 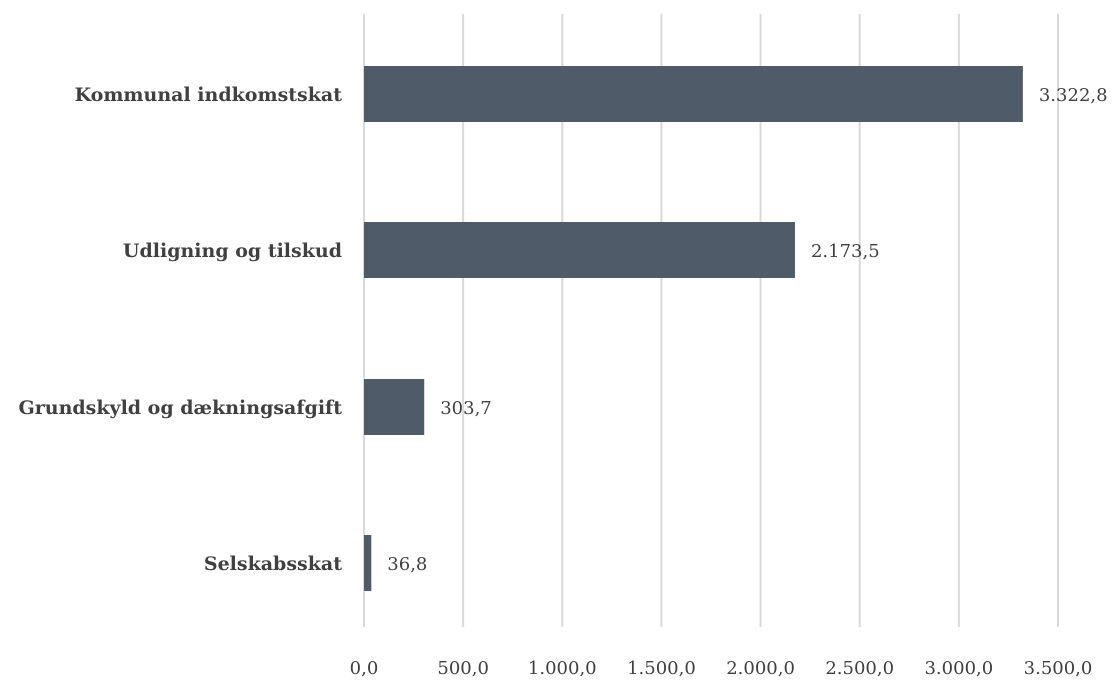 I want to click on category-label: Kommunal indkomstskat, so click(x=209, y=95).